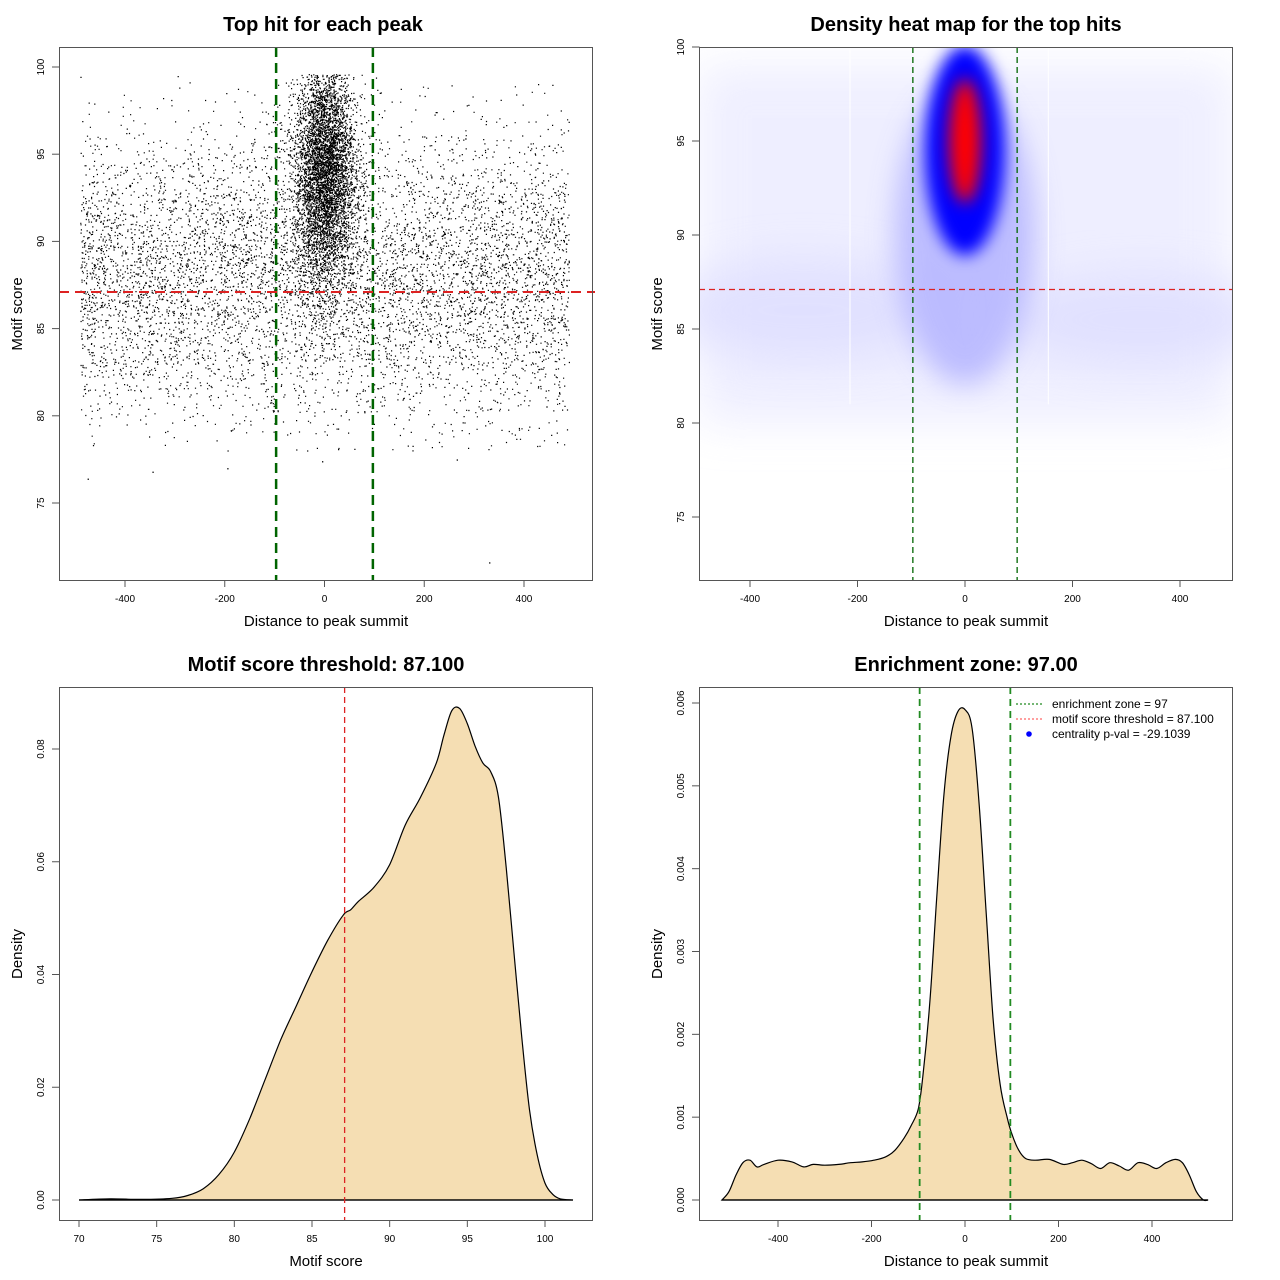  What do you see at coordinates (1110, 704) in the screenshot?
I see `legend-enrichment-zone-label: enrichment zone = 97` at bounding box center [1110, 704].